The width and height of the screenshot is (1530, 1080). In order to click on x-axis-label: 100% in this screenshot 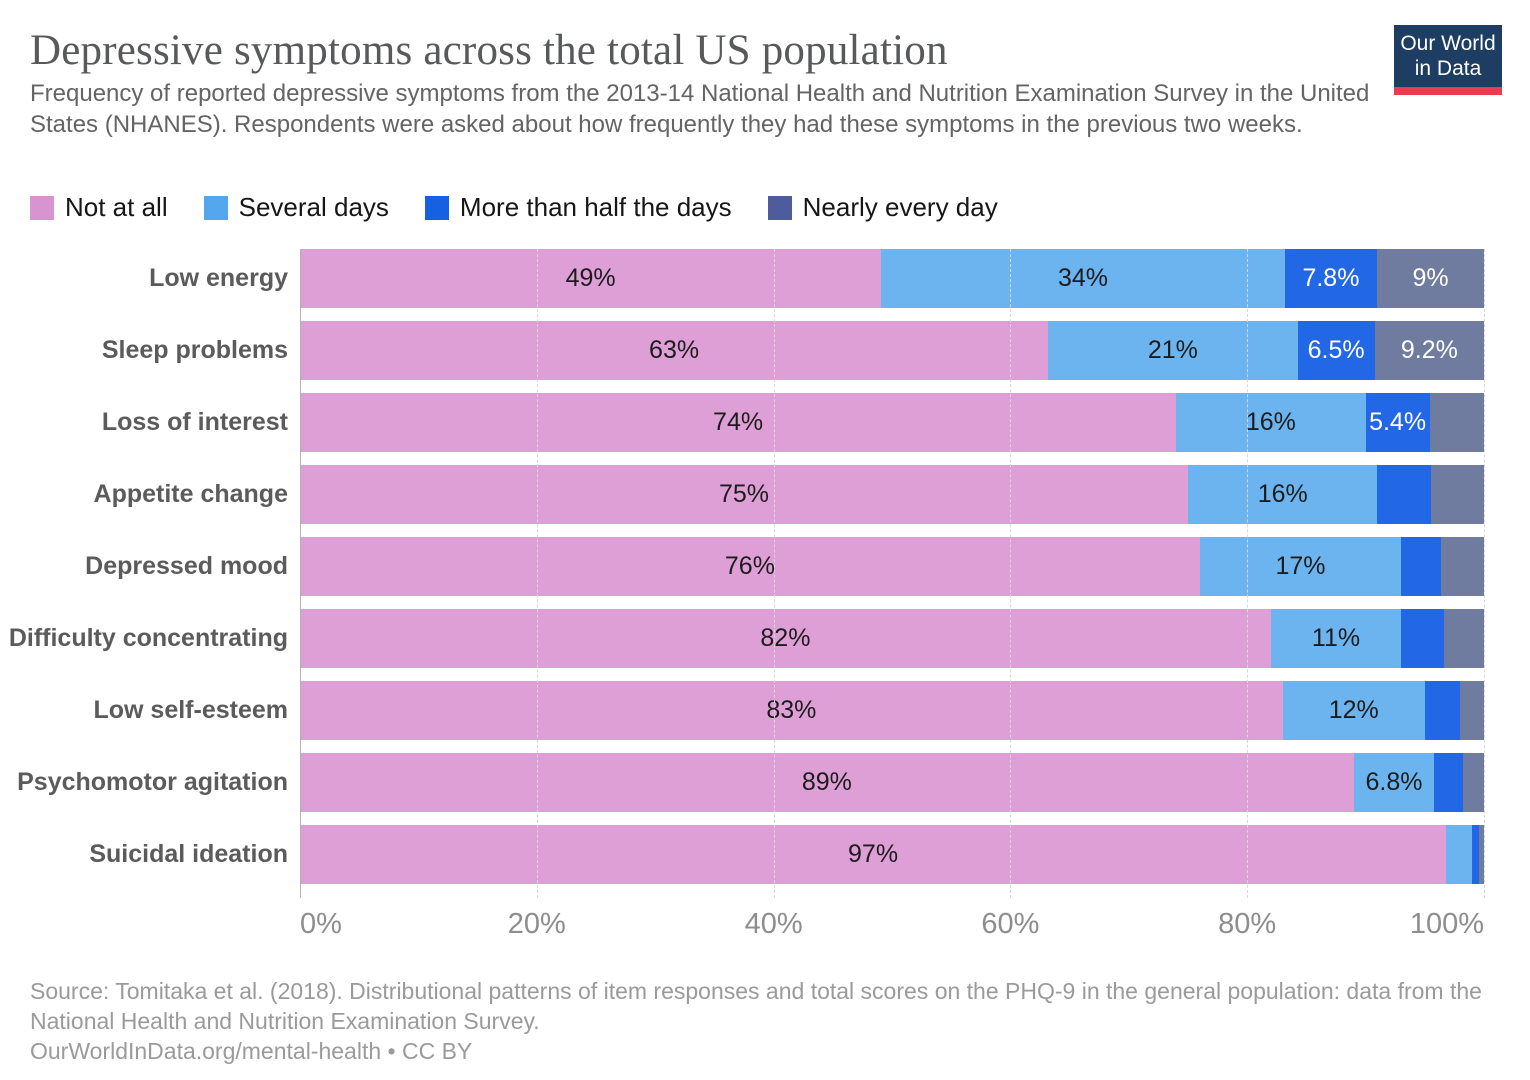, I will do `click(1446, 924)`.